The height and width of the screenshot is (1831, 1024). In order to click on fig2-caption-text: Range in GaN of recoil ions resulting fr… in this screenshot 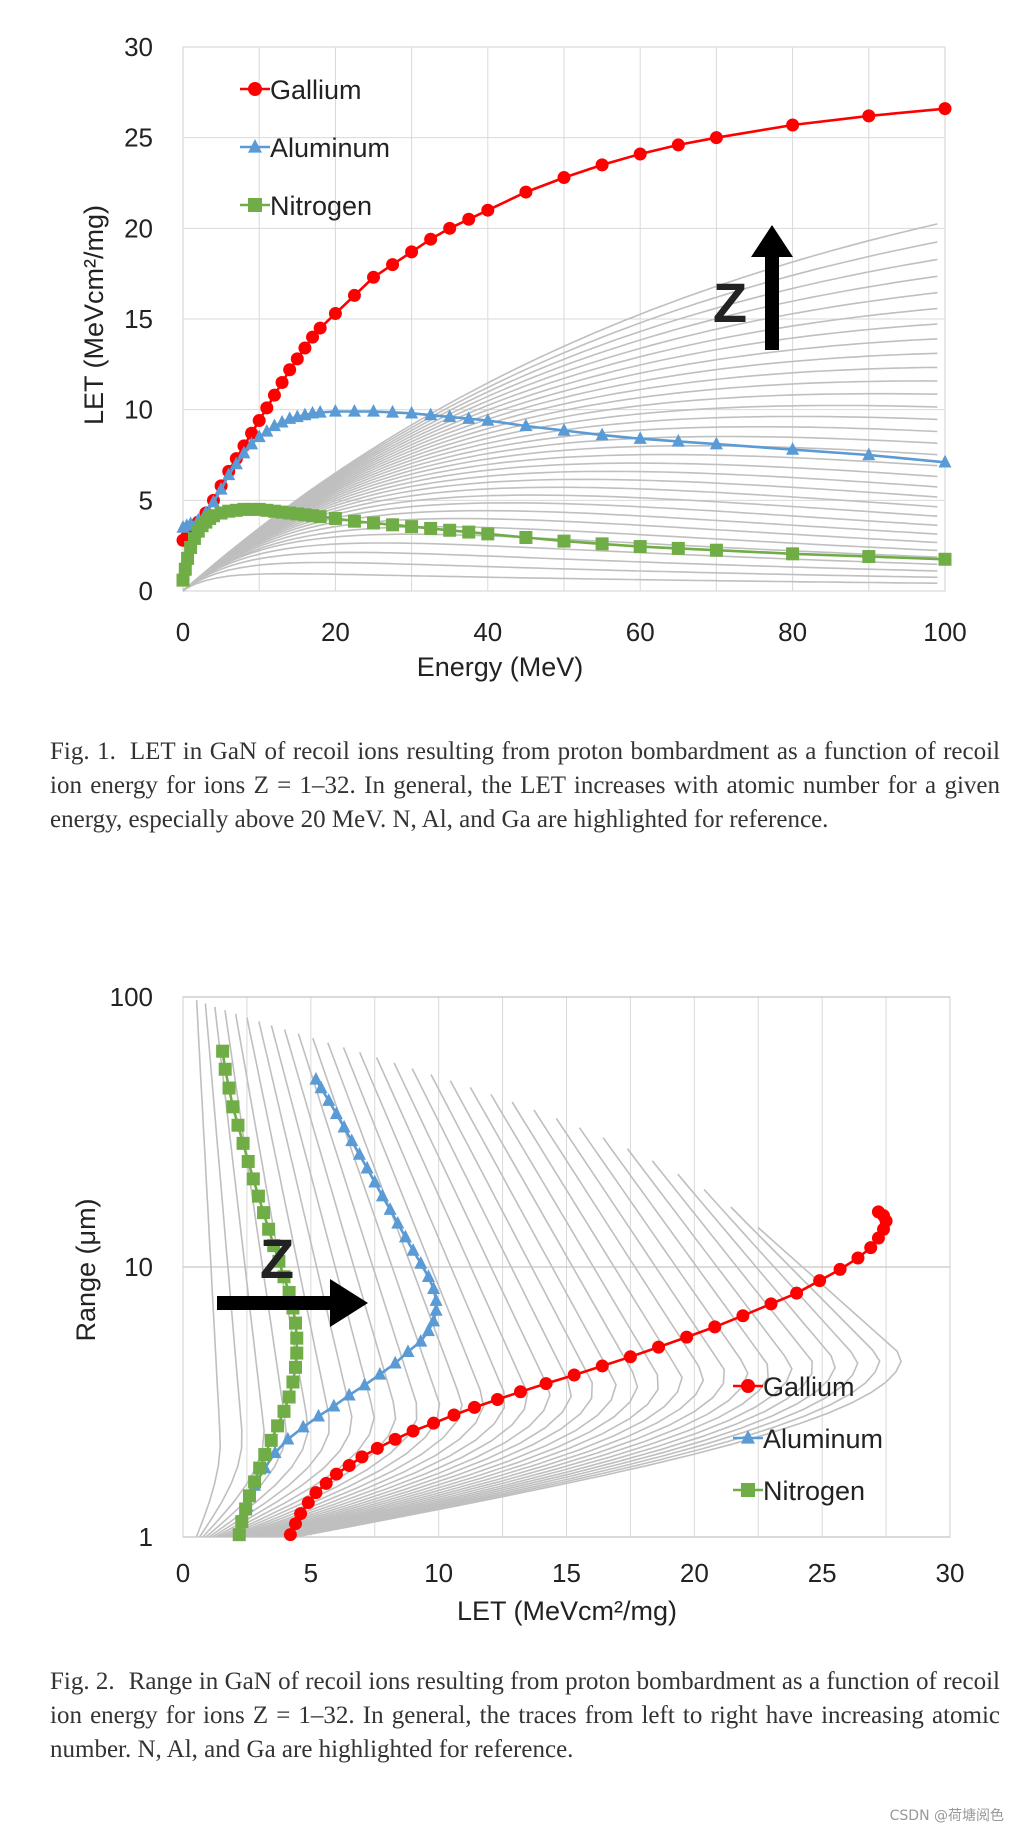, I will do `click(525, 1715)`.